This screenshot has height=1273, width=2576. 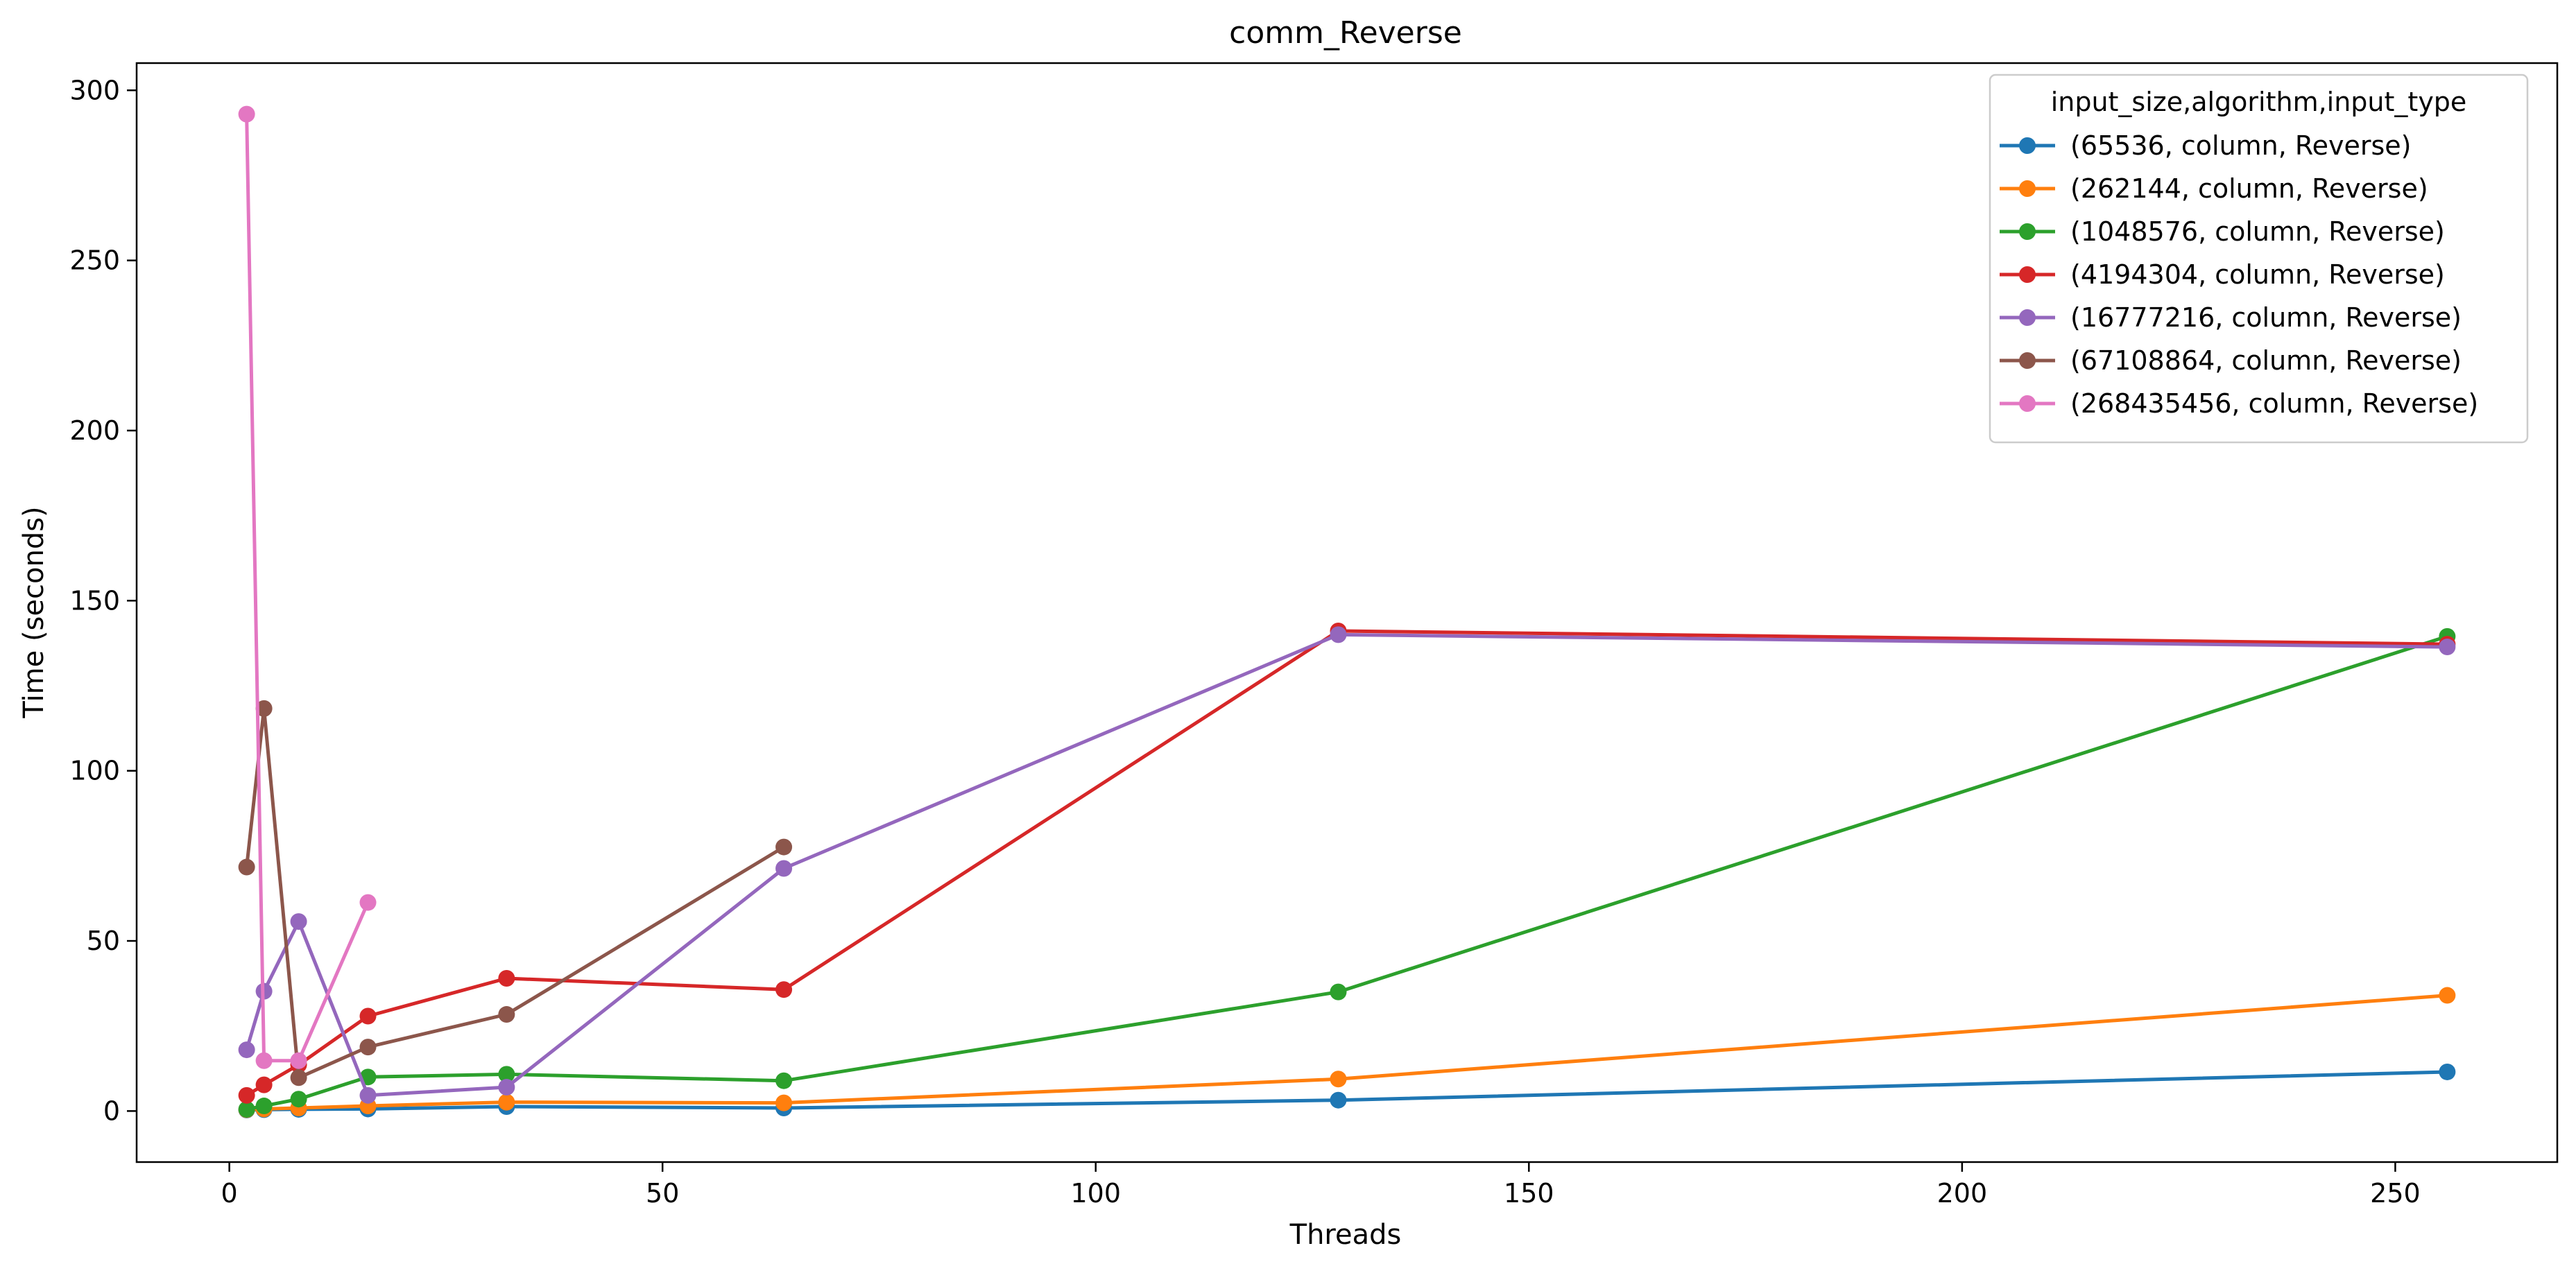 I want to click on y-tick-label: 200, so click(x=94, y=430).